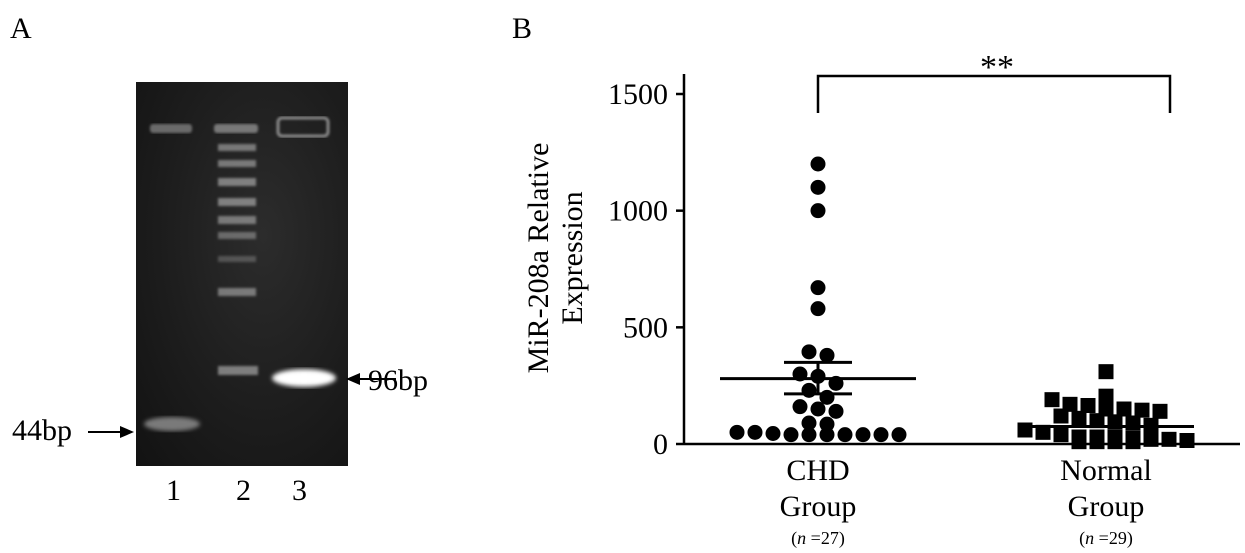 This screenshot has height=553, width=1245. What do you see at coordinates (111, 432) in the screenshot?
I see `arrow-44bp` at bounding box center [111, 432].